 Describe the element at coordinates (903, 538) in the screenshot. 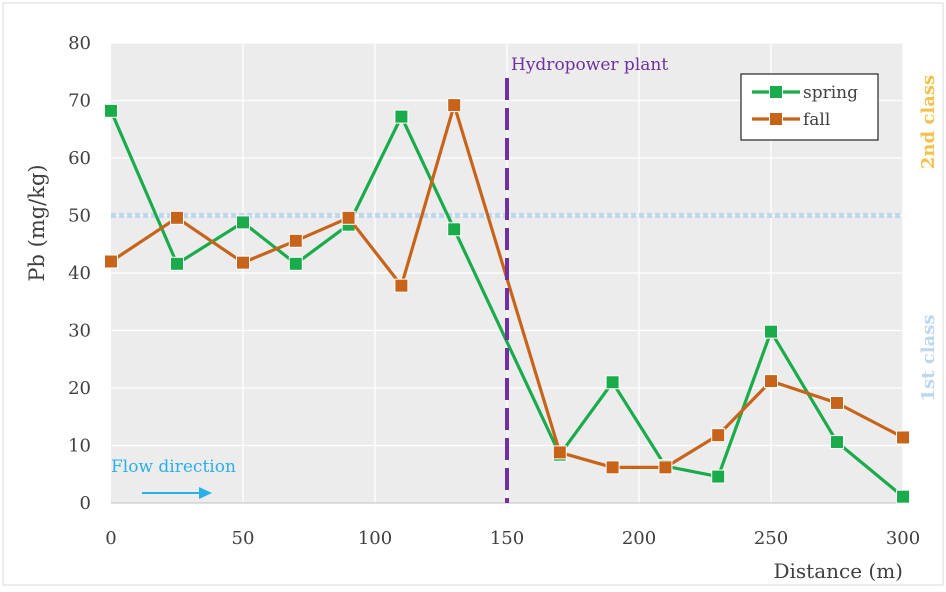

I see `x-tick-label: 300` at that location.